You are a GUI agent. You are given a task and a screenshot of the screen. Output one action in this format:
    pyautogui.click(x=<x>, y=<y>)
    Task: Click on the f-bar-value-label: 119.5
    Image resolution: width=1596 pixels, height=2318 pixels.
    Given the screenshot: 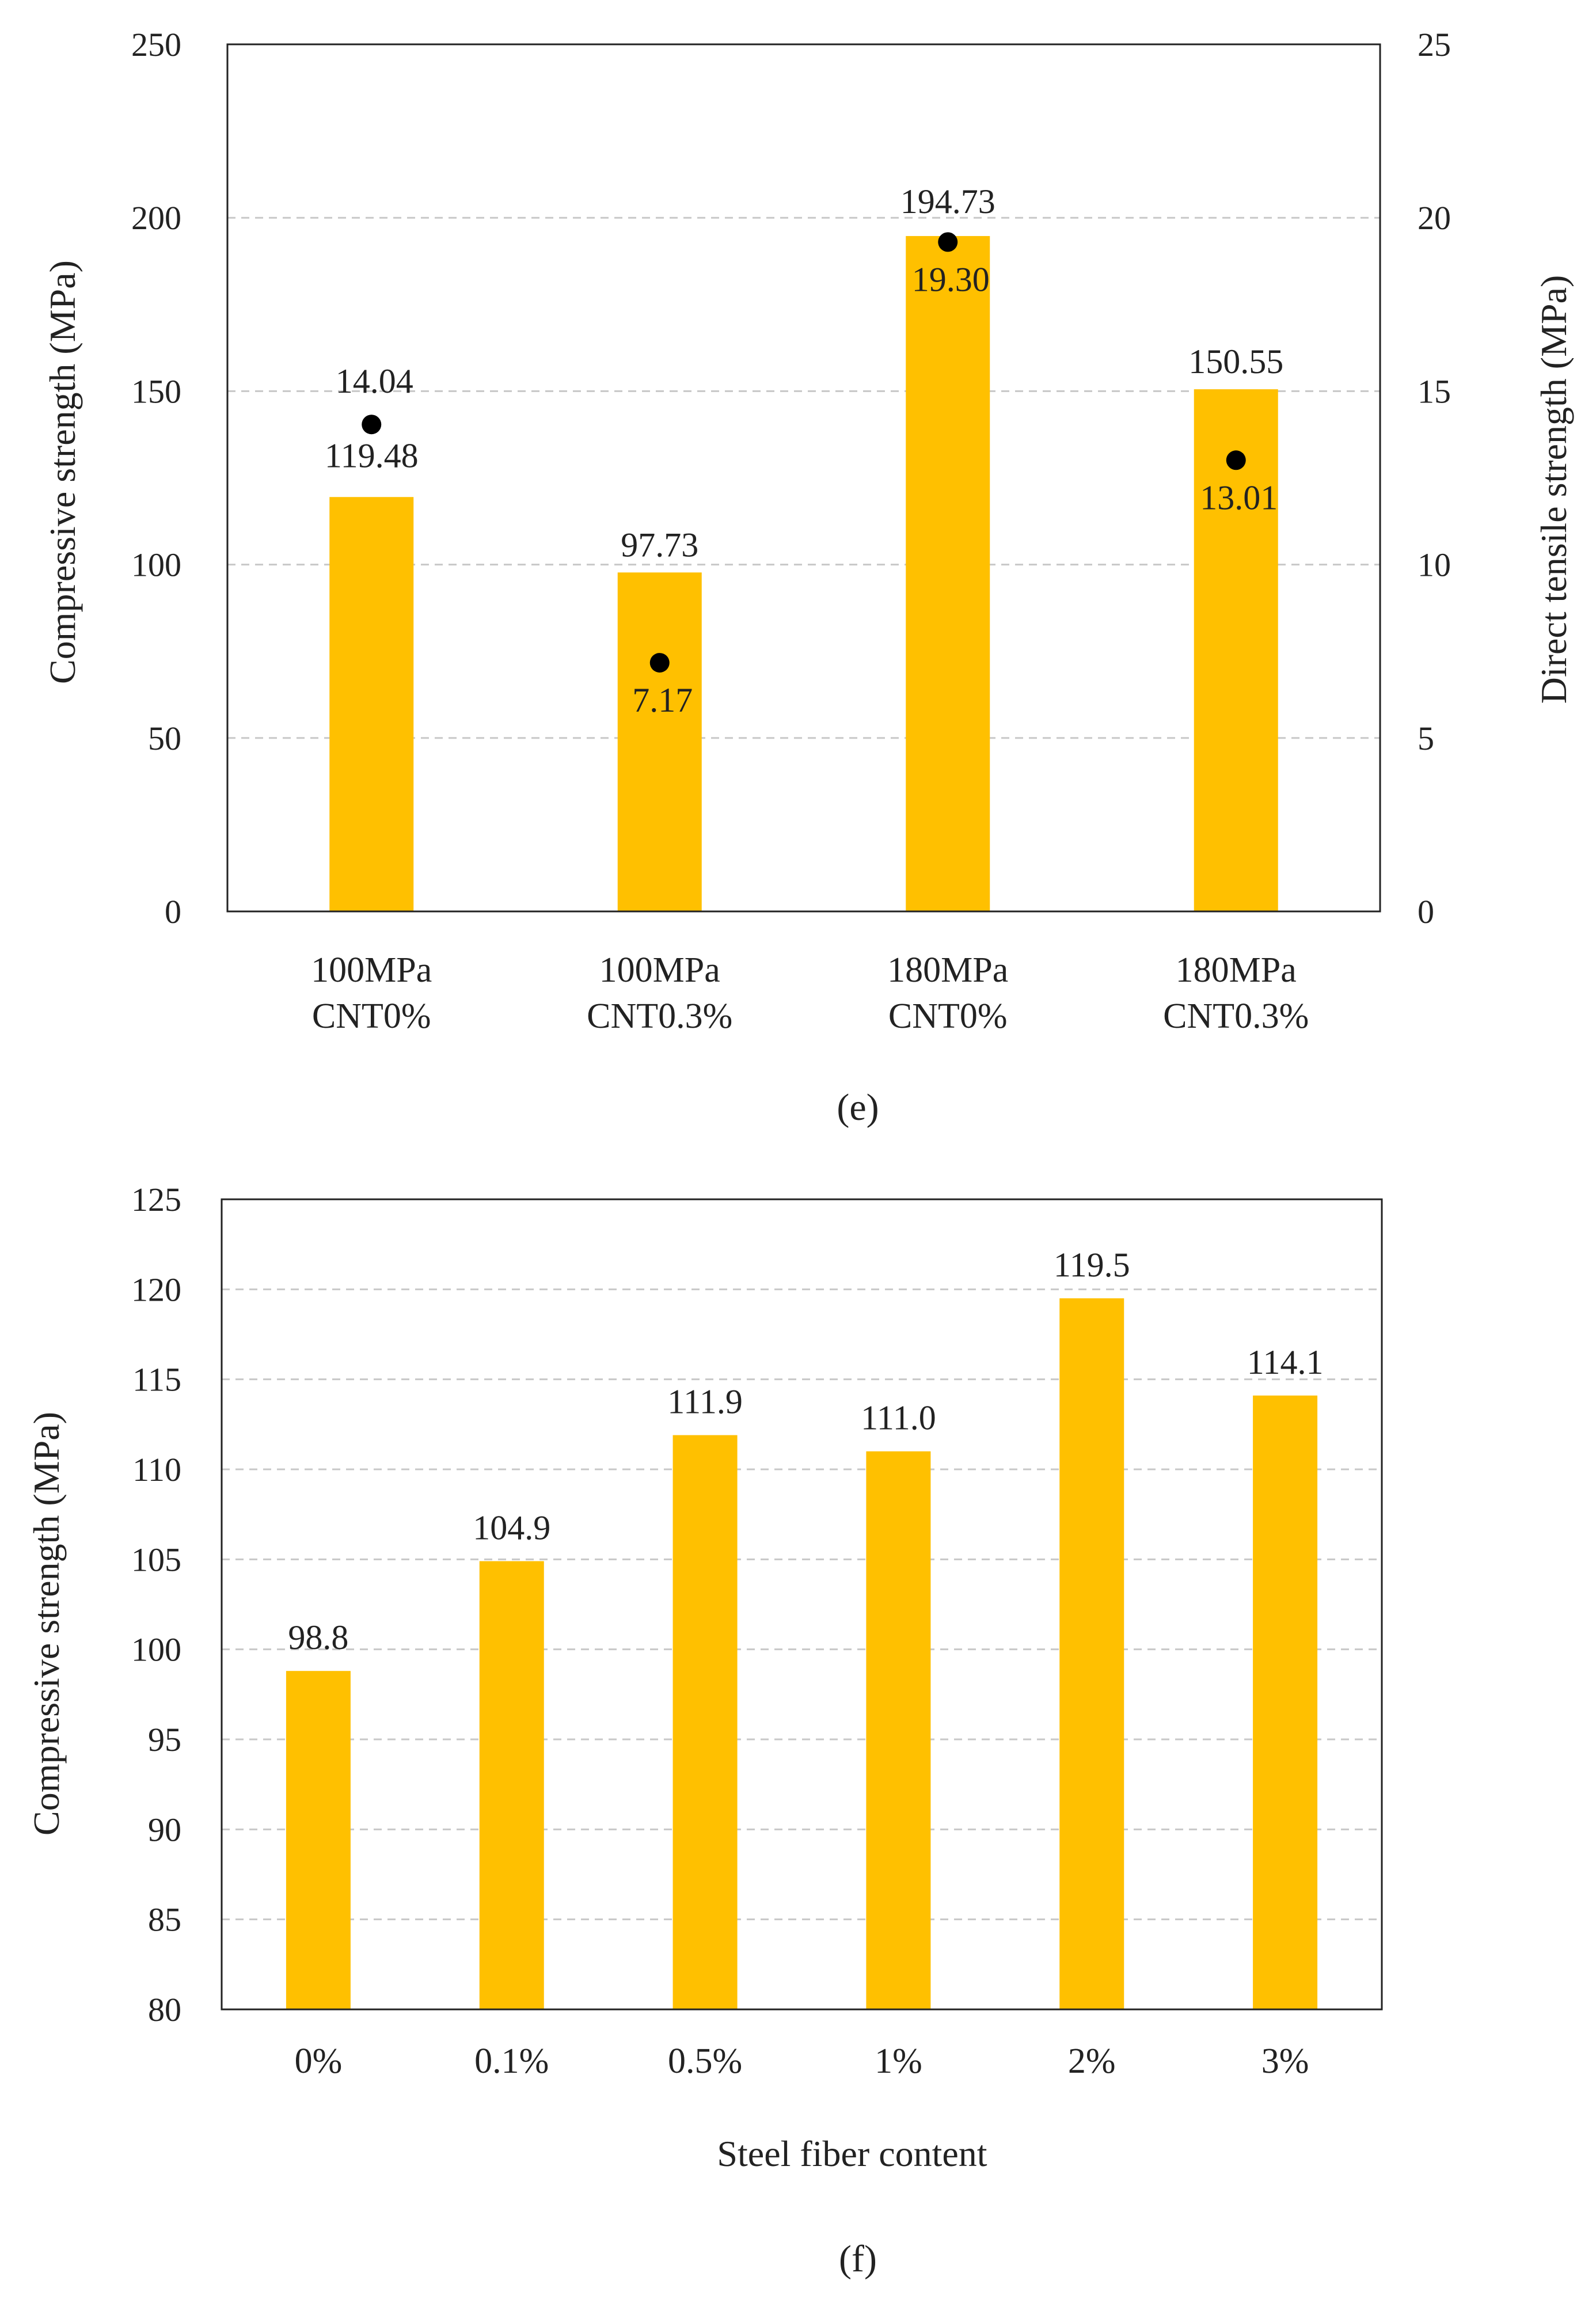 What is the action you would take?
    pyautogui.click(x=1092, y=1265)
    